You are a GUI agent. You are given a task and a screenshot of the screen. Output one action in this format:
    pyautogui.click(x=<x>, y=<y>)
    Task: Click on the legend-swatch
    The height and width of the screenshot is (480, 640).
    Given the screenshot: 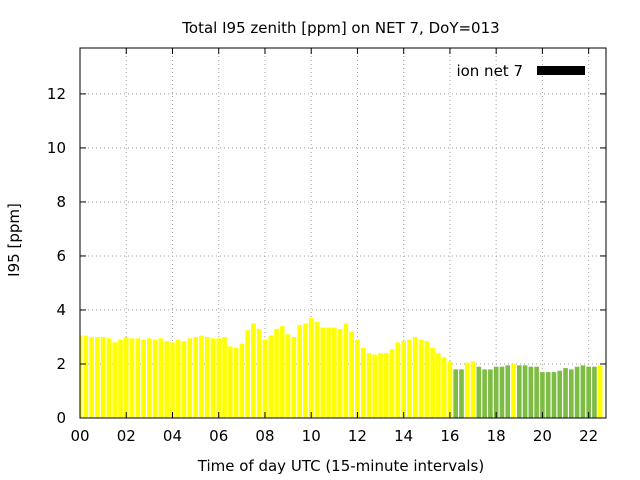 What is the action you would take?
    pyautogui.click(x=561, y=70)
    